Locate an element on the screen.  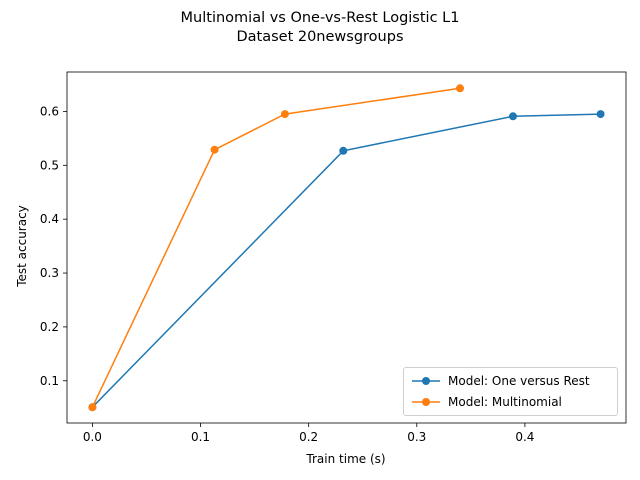
legend-marker-one-vs-rest is located at coordinates (426, 381).